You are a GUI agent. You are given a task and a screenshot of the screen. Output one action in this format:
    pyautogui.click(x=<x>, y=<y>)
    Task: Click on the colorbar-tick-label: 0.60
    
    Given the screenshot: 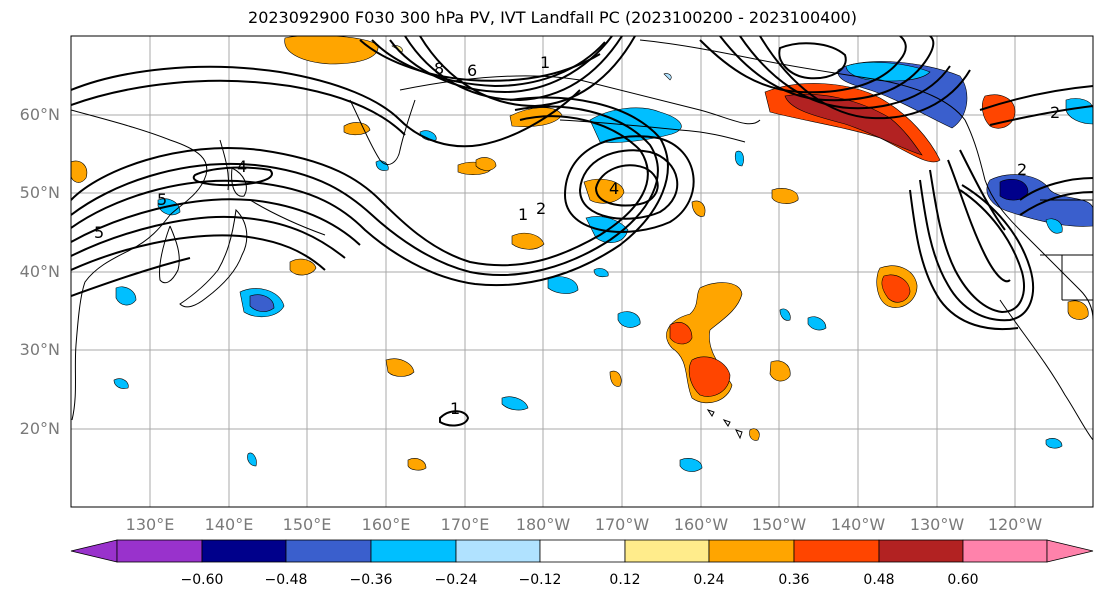 What is the action you would take?
    pyautogui.click(x=963, y=580)
    